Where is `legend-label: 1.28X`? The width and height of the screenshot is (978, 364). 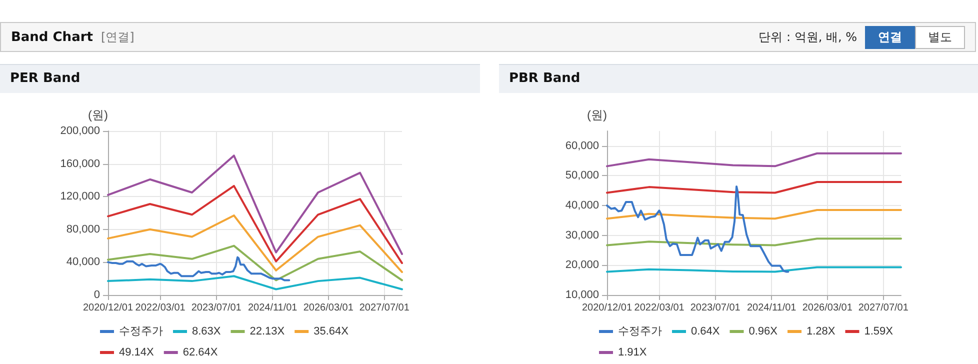
legend-label: 1.28X is located at coordinates (821, 332).